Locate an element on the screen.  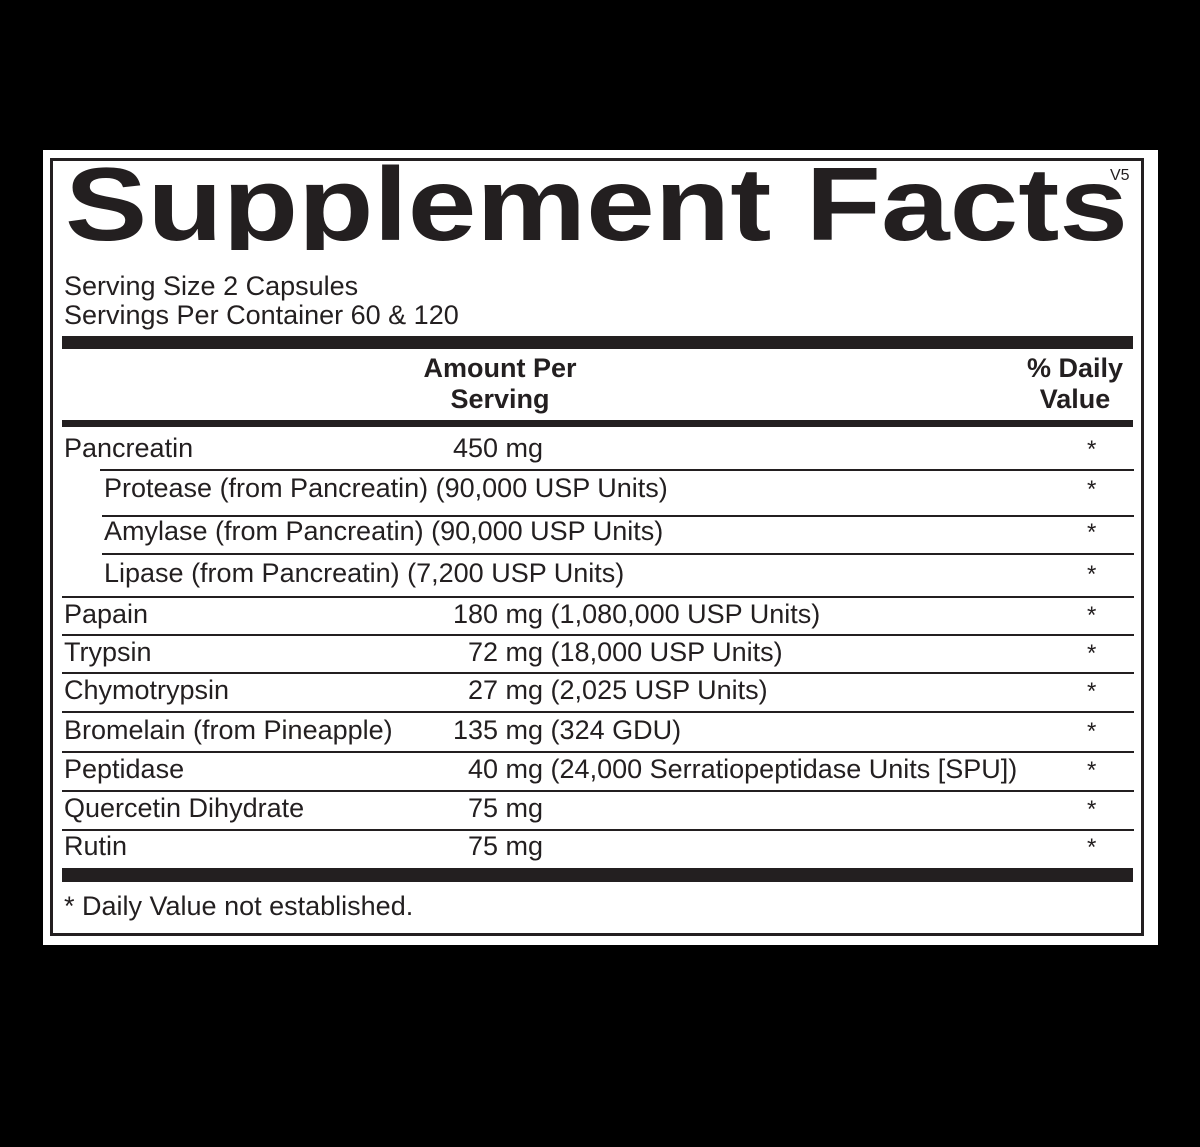
bottom-divider is located at coordinates (597, 875).